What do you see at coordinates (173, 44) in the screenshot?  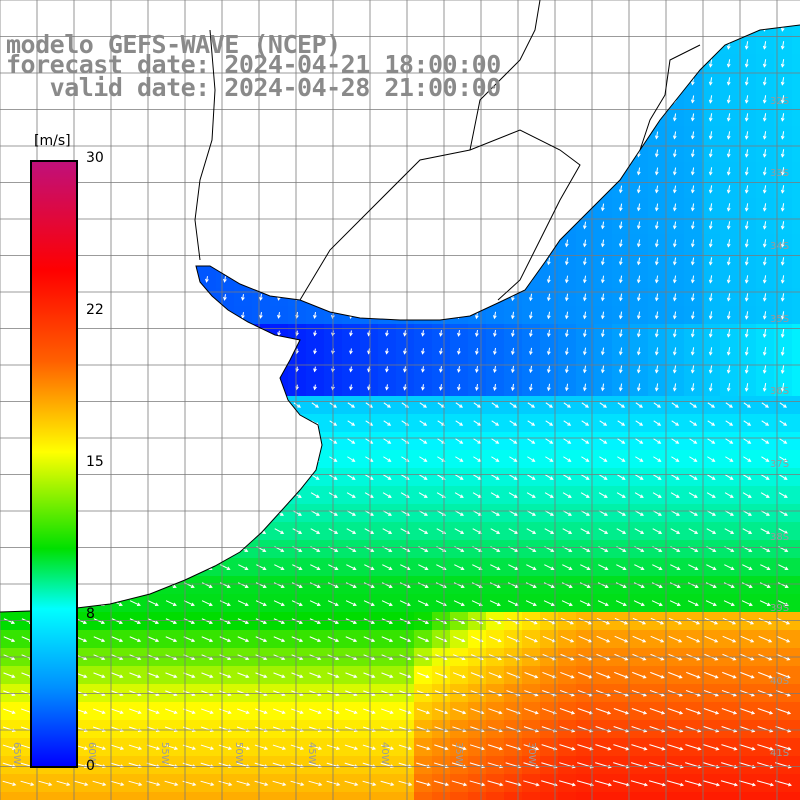 I see `title-model: modelo GEFS-WAVE (NCEP)` at bounding box center [173, 44].